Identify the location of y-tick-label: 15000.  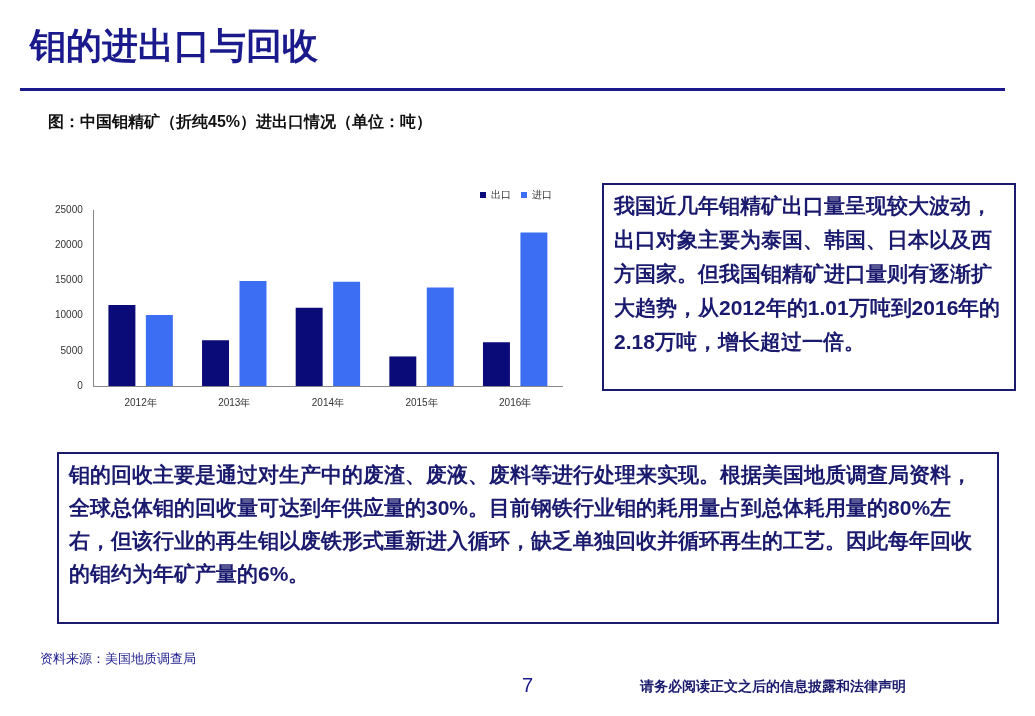
(69, 280).